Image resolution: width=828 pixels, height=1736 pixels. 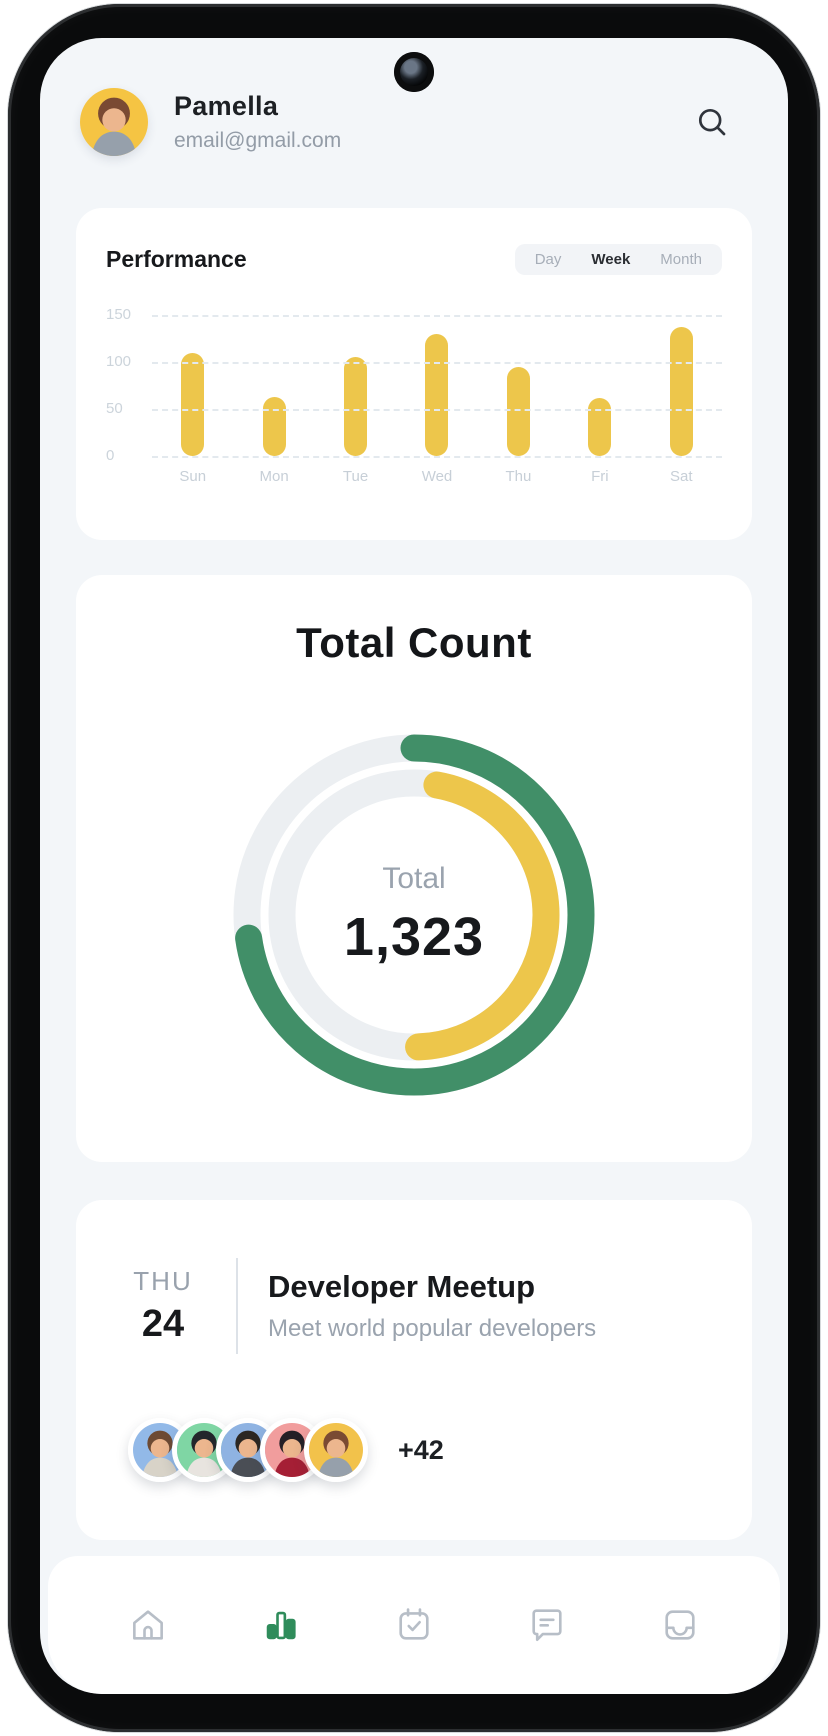 I want to click on search-icon, so click(x=712, y=122).